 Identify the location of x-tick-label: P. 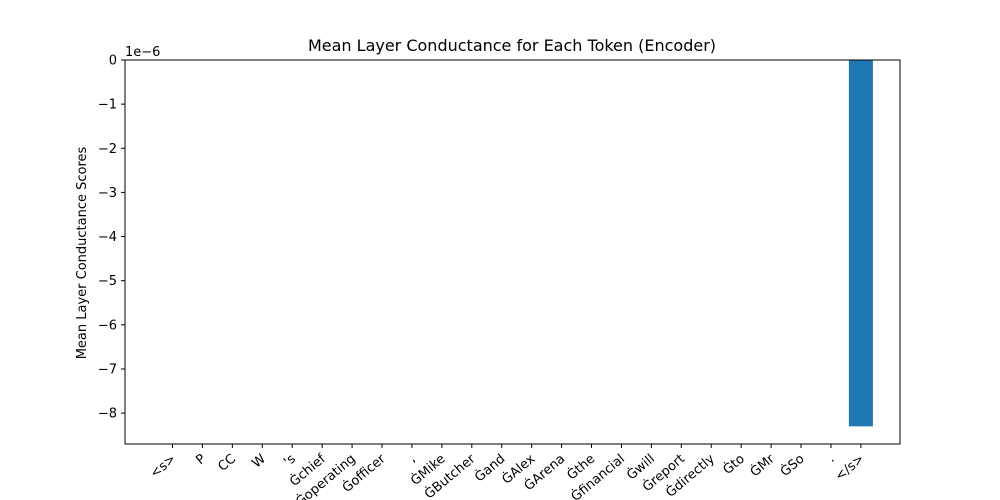
(201, 459).